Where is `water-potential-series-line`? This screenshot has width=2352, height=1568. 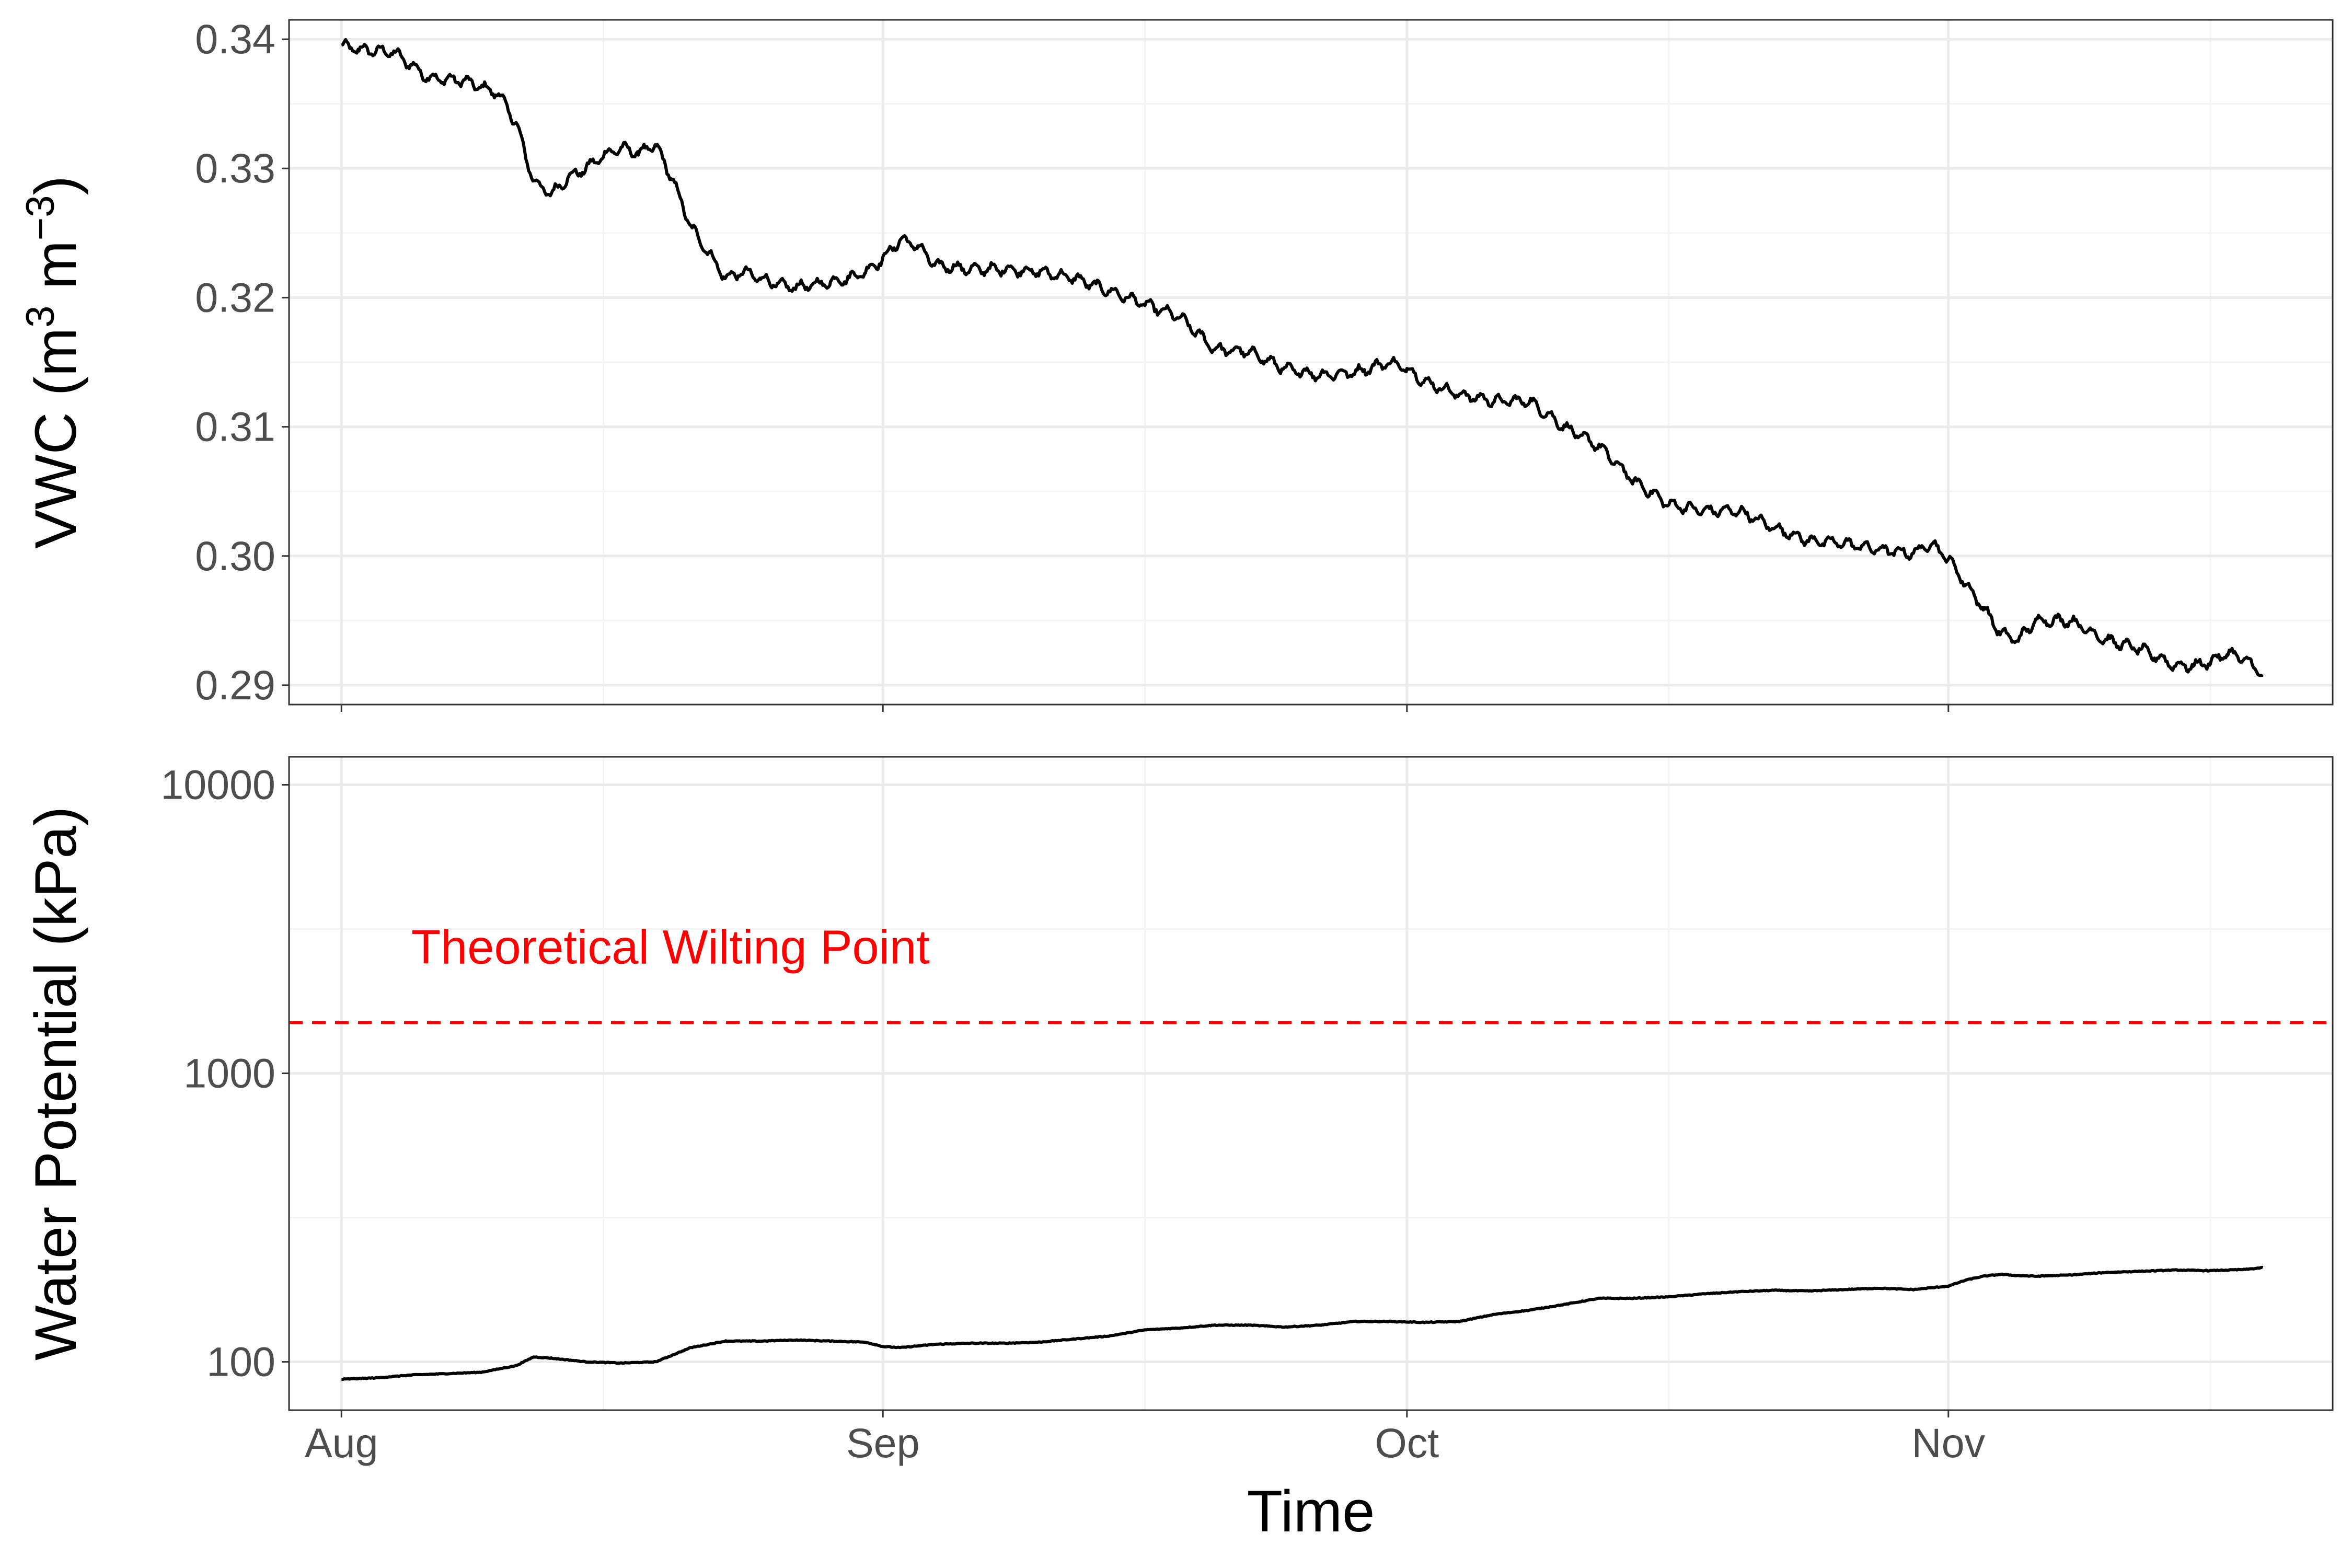 water-potential-series-line is located at coordinates (1302, 1323).